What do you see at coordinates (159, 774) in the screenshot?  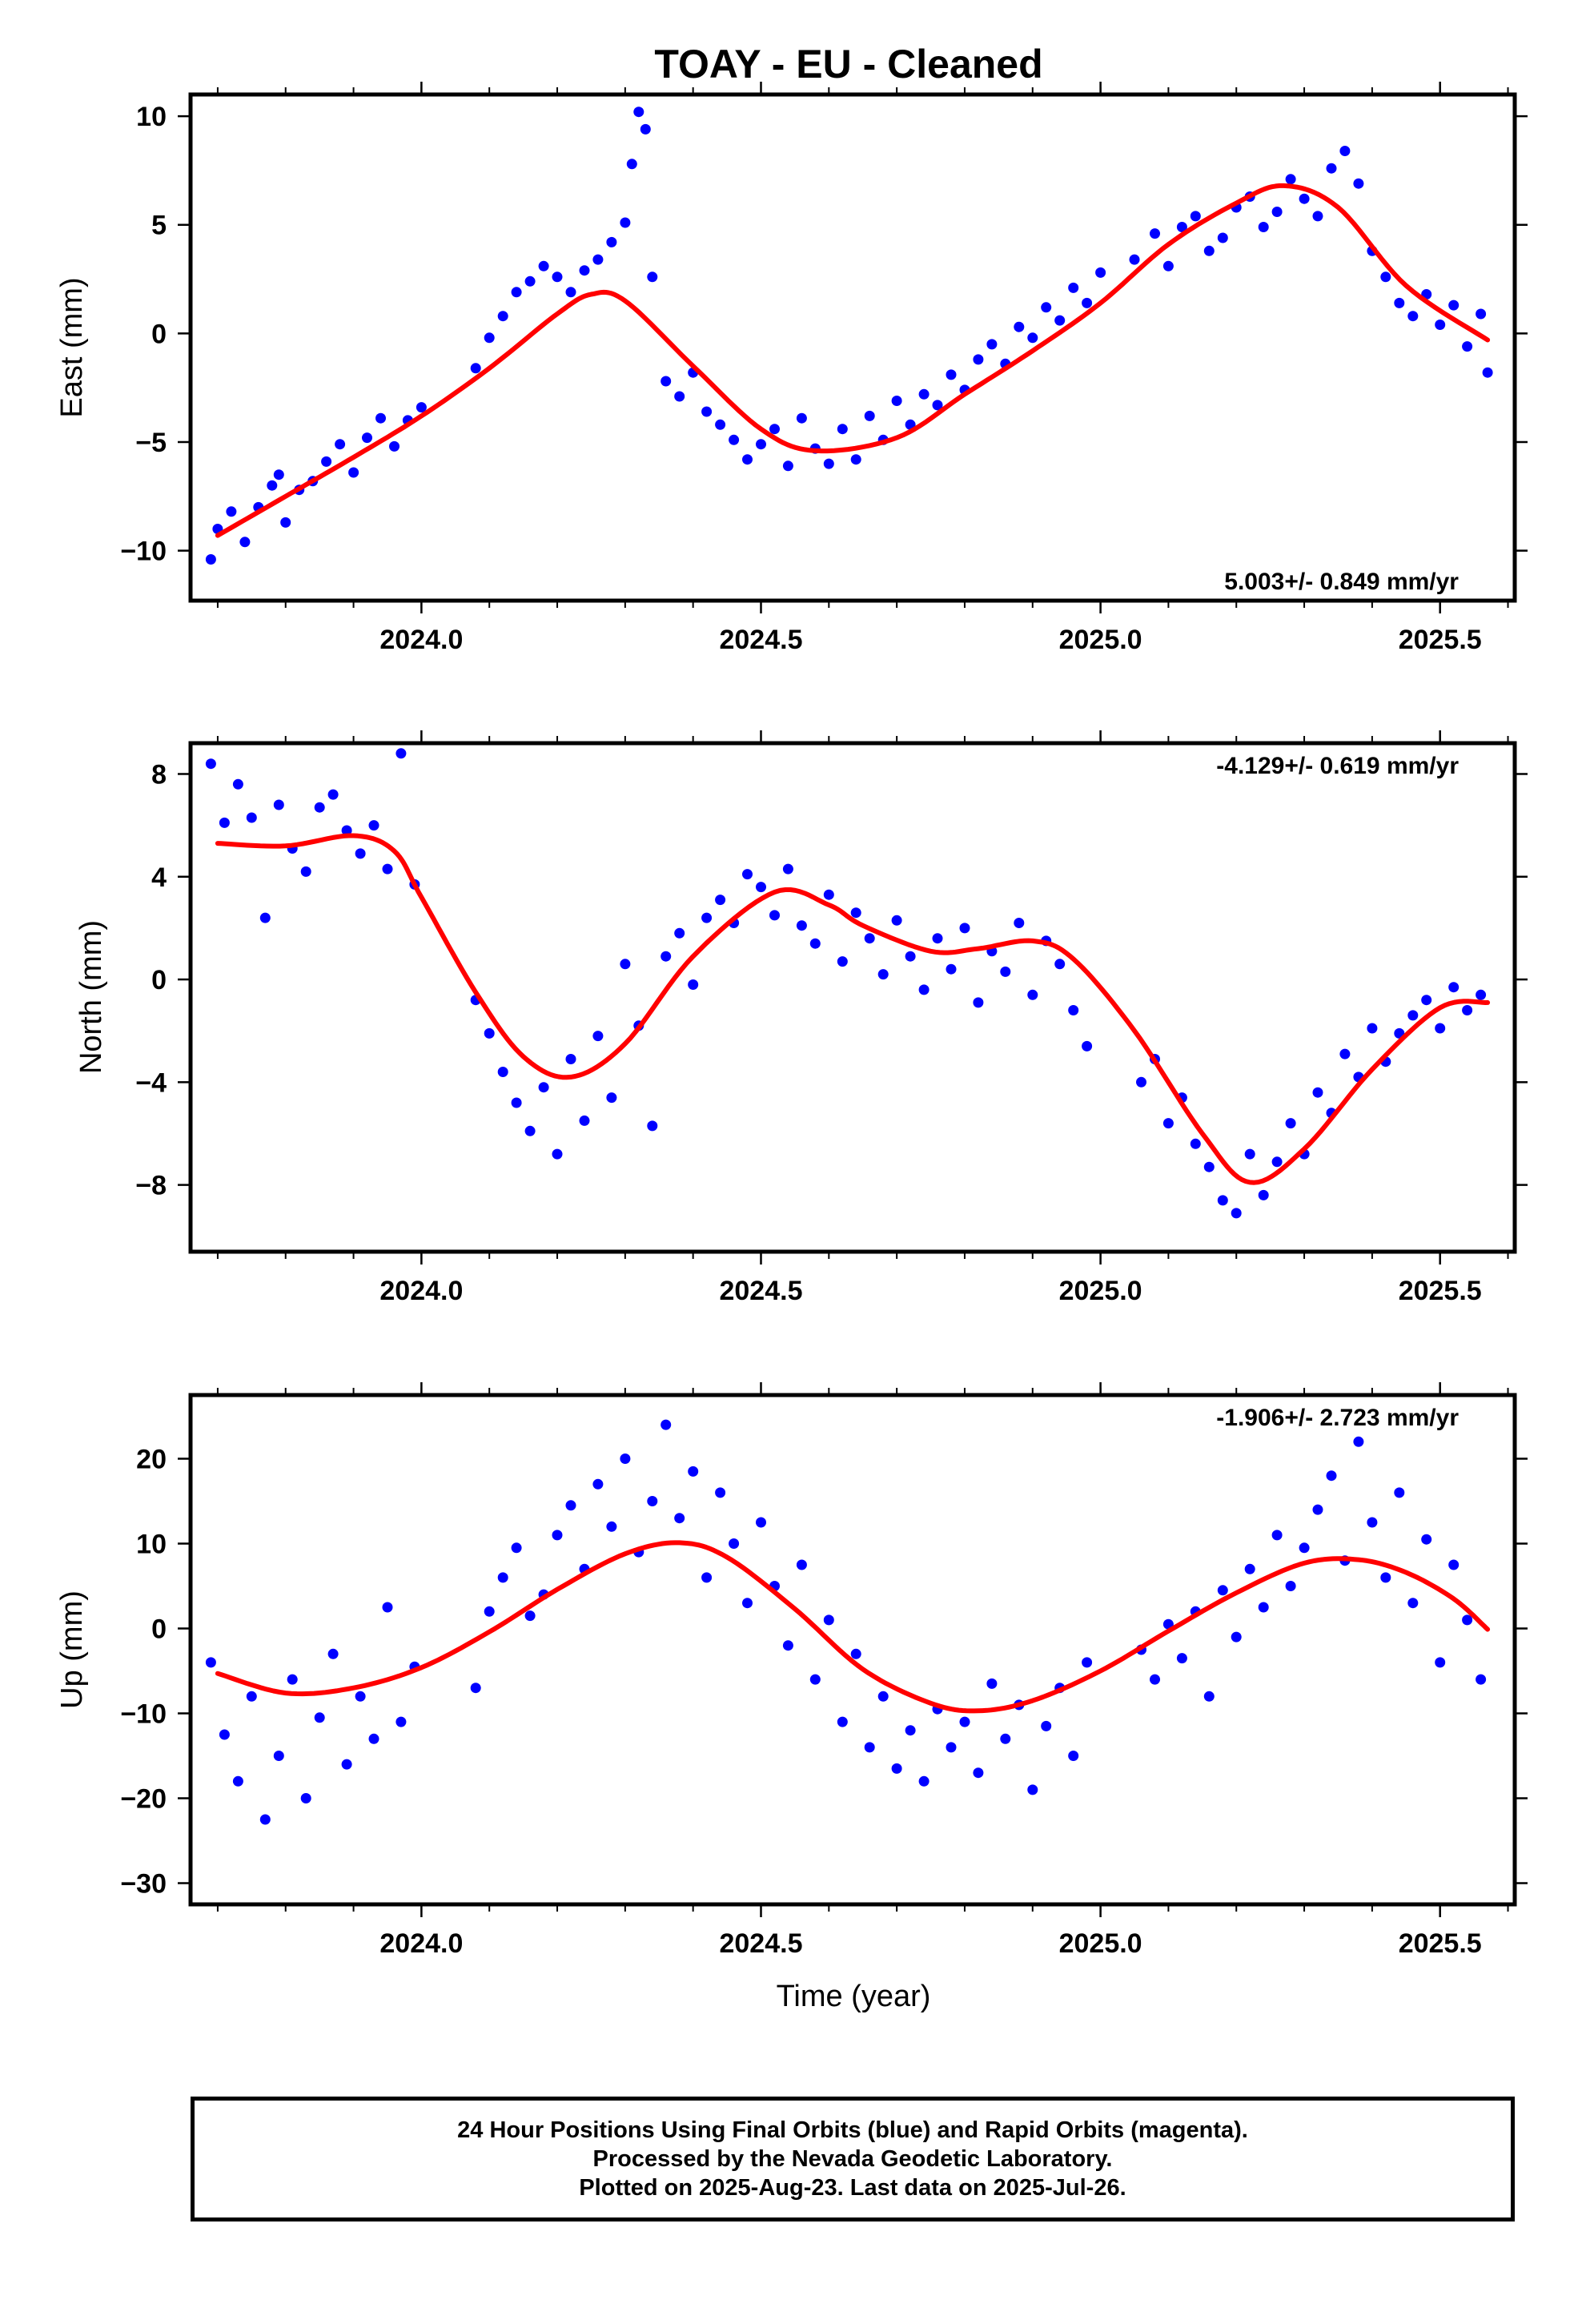 I see `north-y-tick-label: 8` at bounding box center [159, 774].